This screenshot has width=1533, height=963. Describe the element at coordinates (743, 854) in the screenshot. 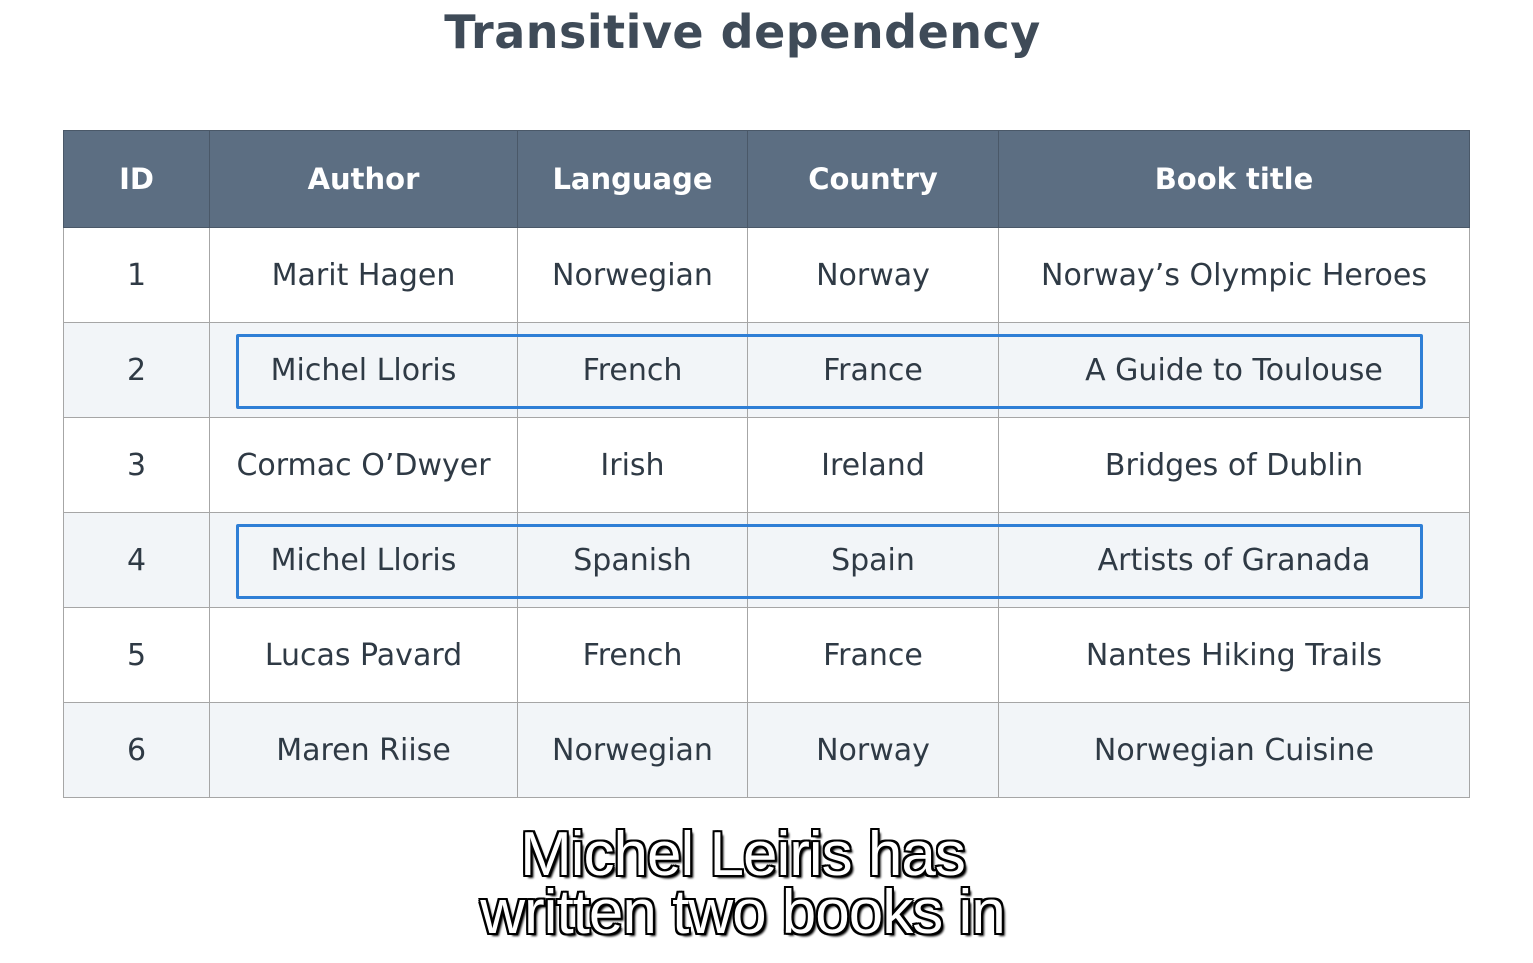

I see `subtitle-line-1: Michel Leiris has` at that location.